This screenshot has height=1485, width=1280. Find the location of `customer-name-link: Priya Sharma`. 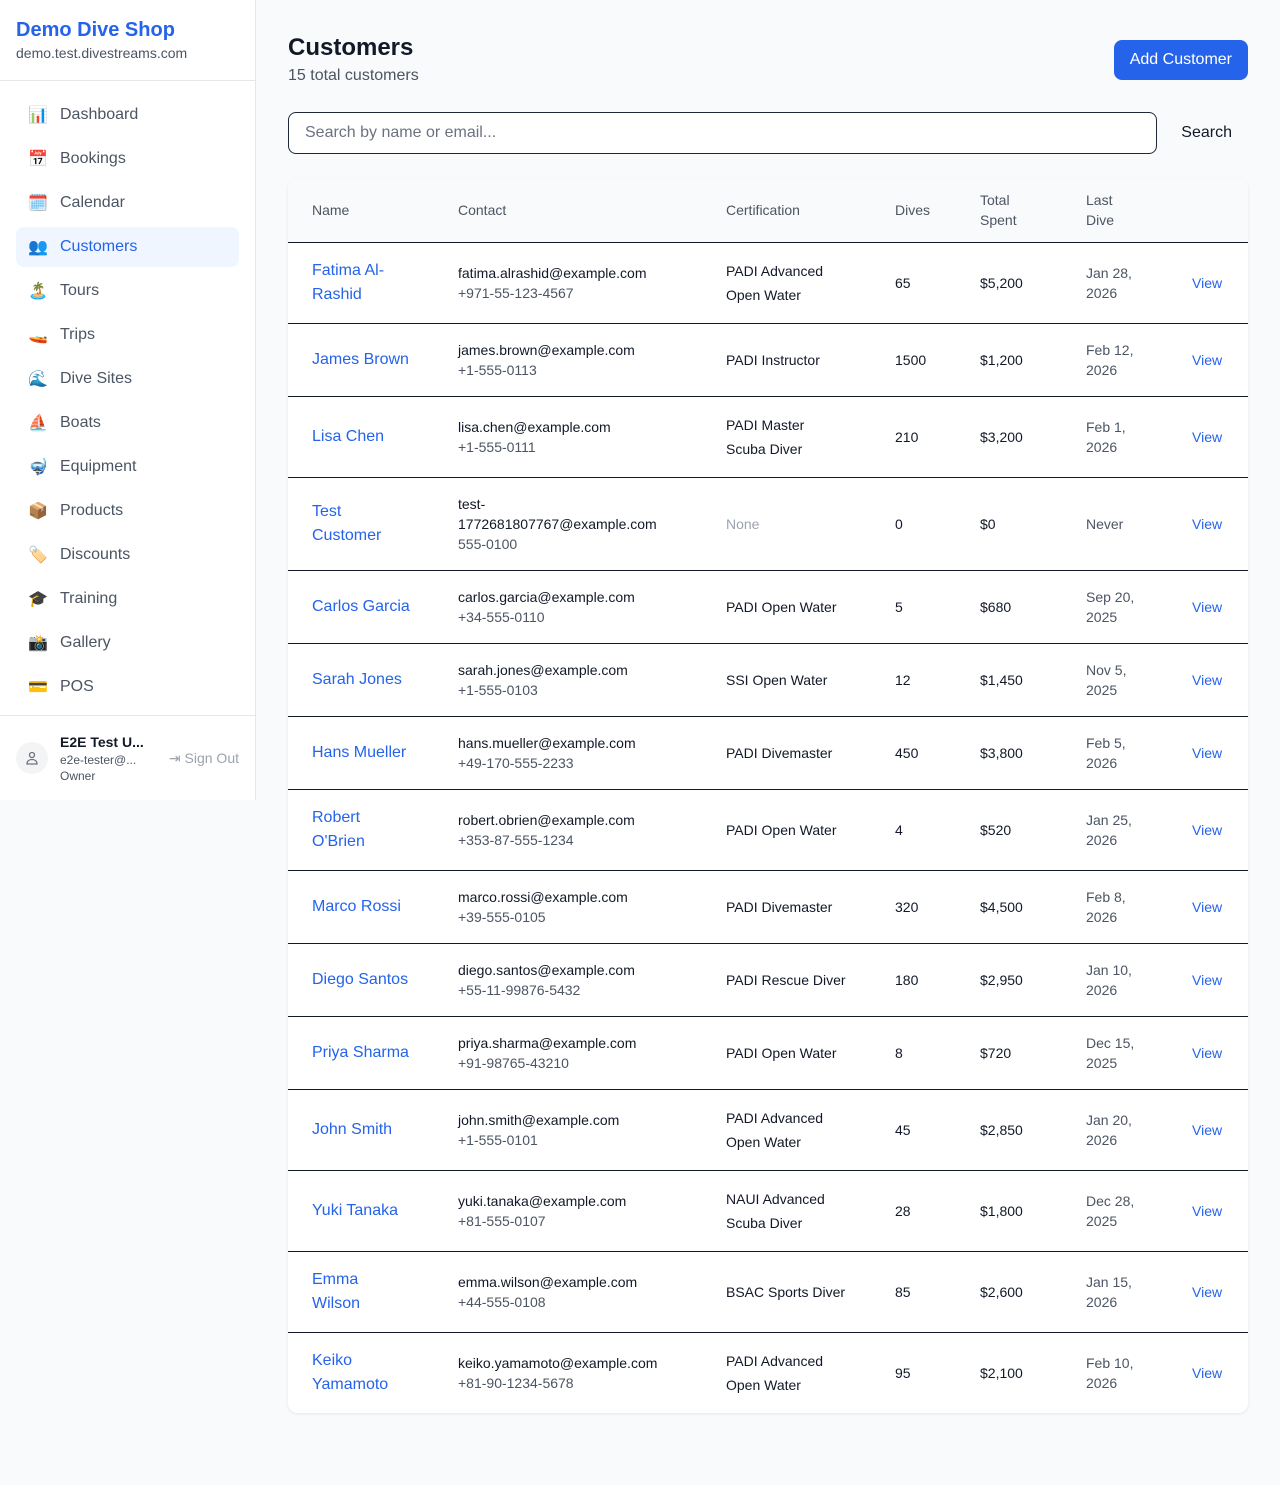

customer-name-link: Priya Sharma is located at coordinates (360, 1052).